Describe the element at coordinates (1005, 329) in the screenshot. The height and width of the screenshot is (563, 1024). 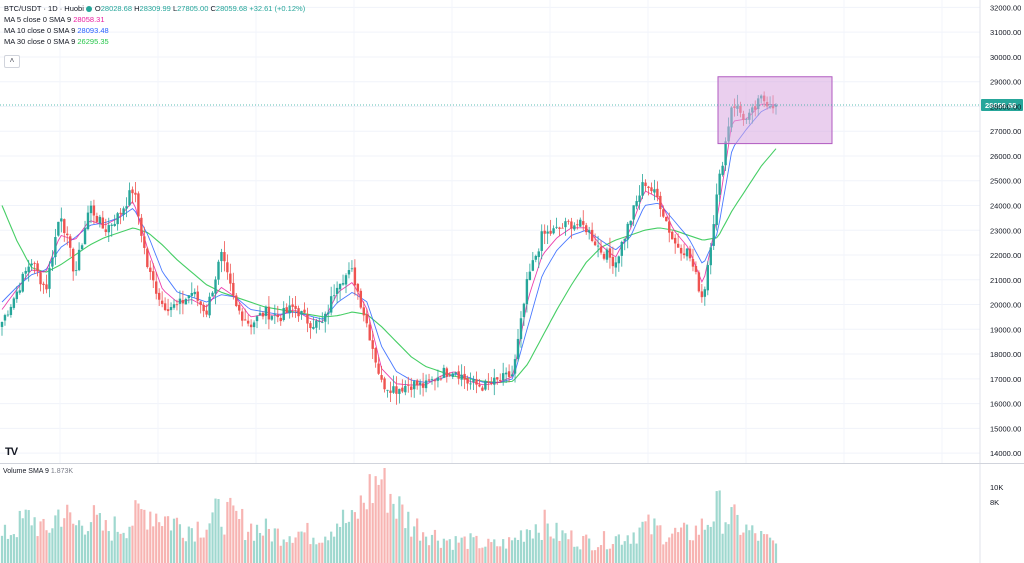
I see `price-tick-label: 19000.00` at that location.